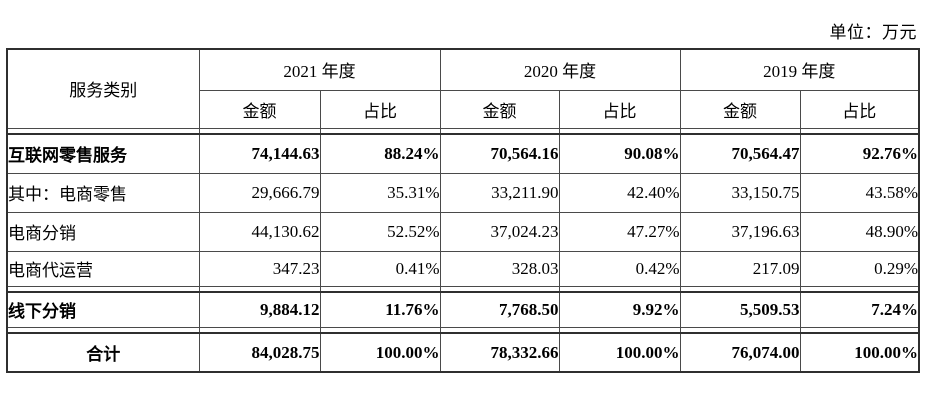 This screenshot has width=950, height=410. I want to click on cell-ratio-2021: 100.00%, so click(380, 352).